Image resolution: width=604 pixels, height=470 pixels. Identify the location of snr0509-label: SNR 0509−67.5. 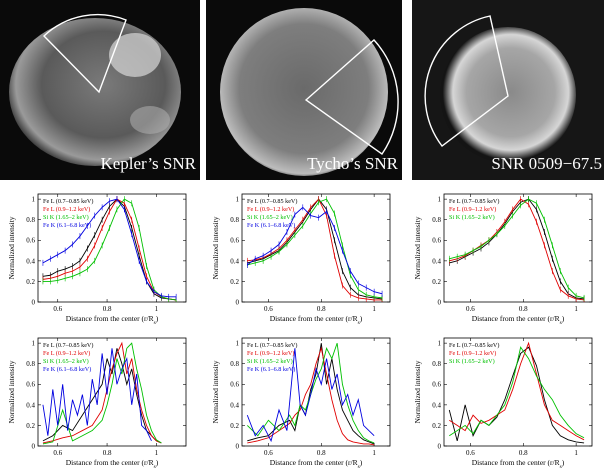
(546, 163).